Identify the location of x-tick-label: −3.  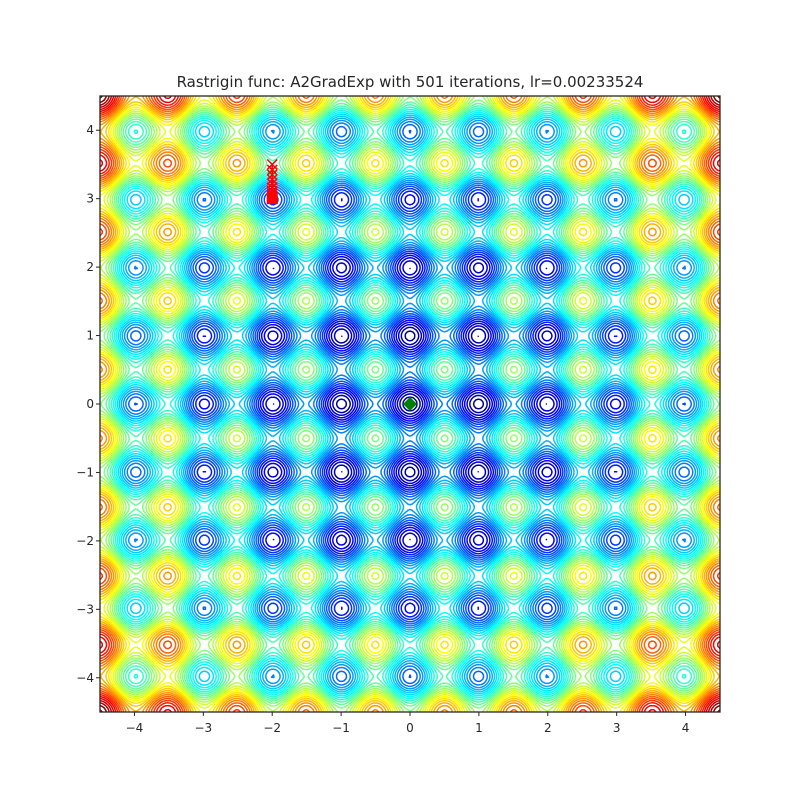
(203, 728).